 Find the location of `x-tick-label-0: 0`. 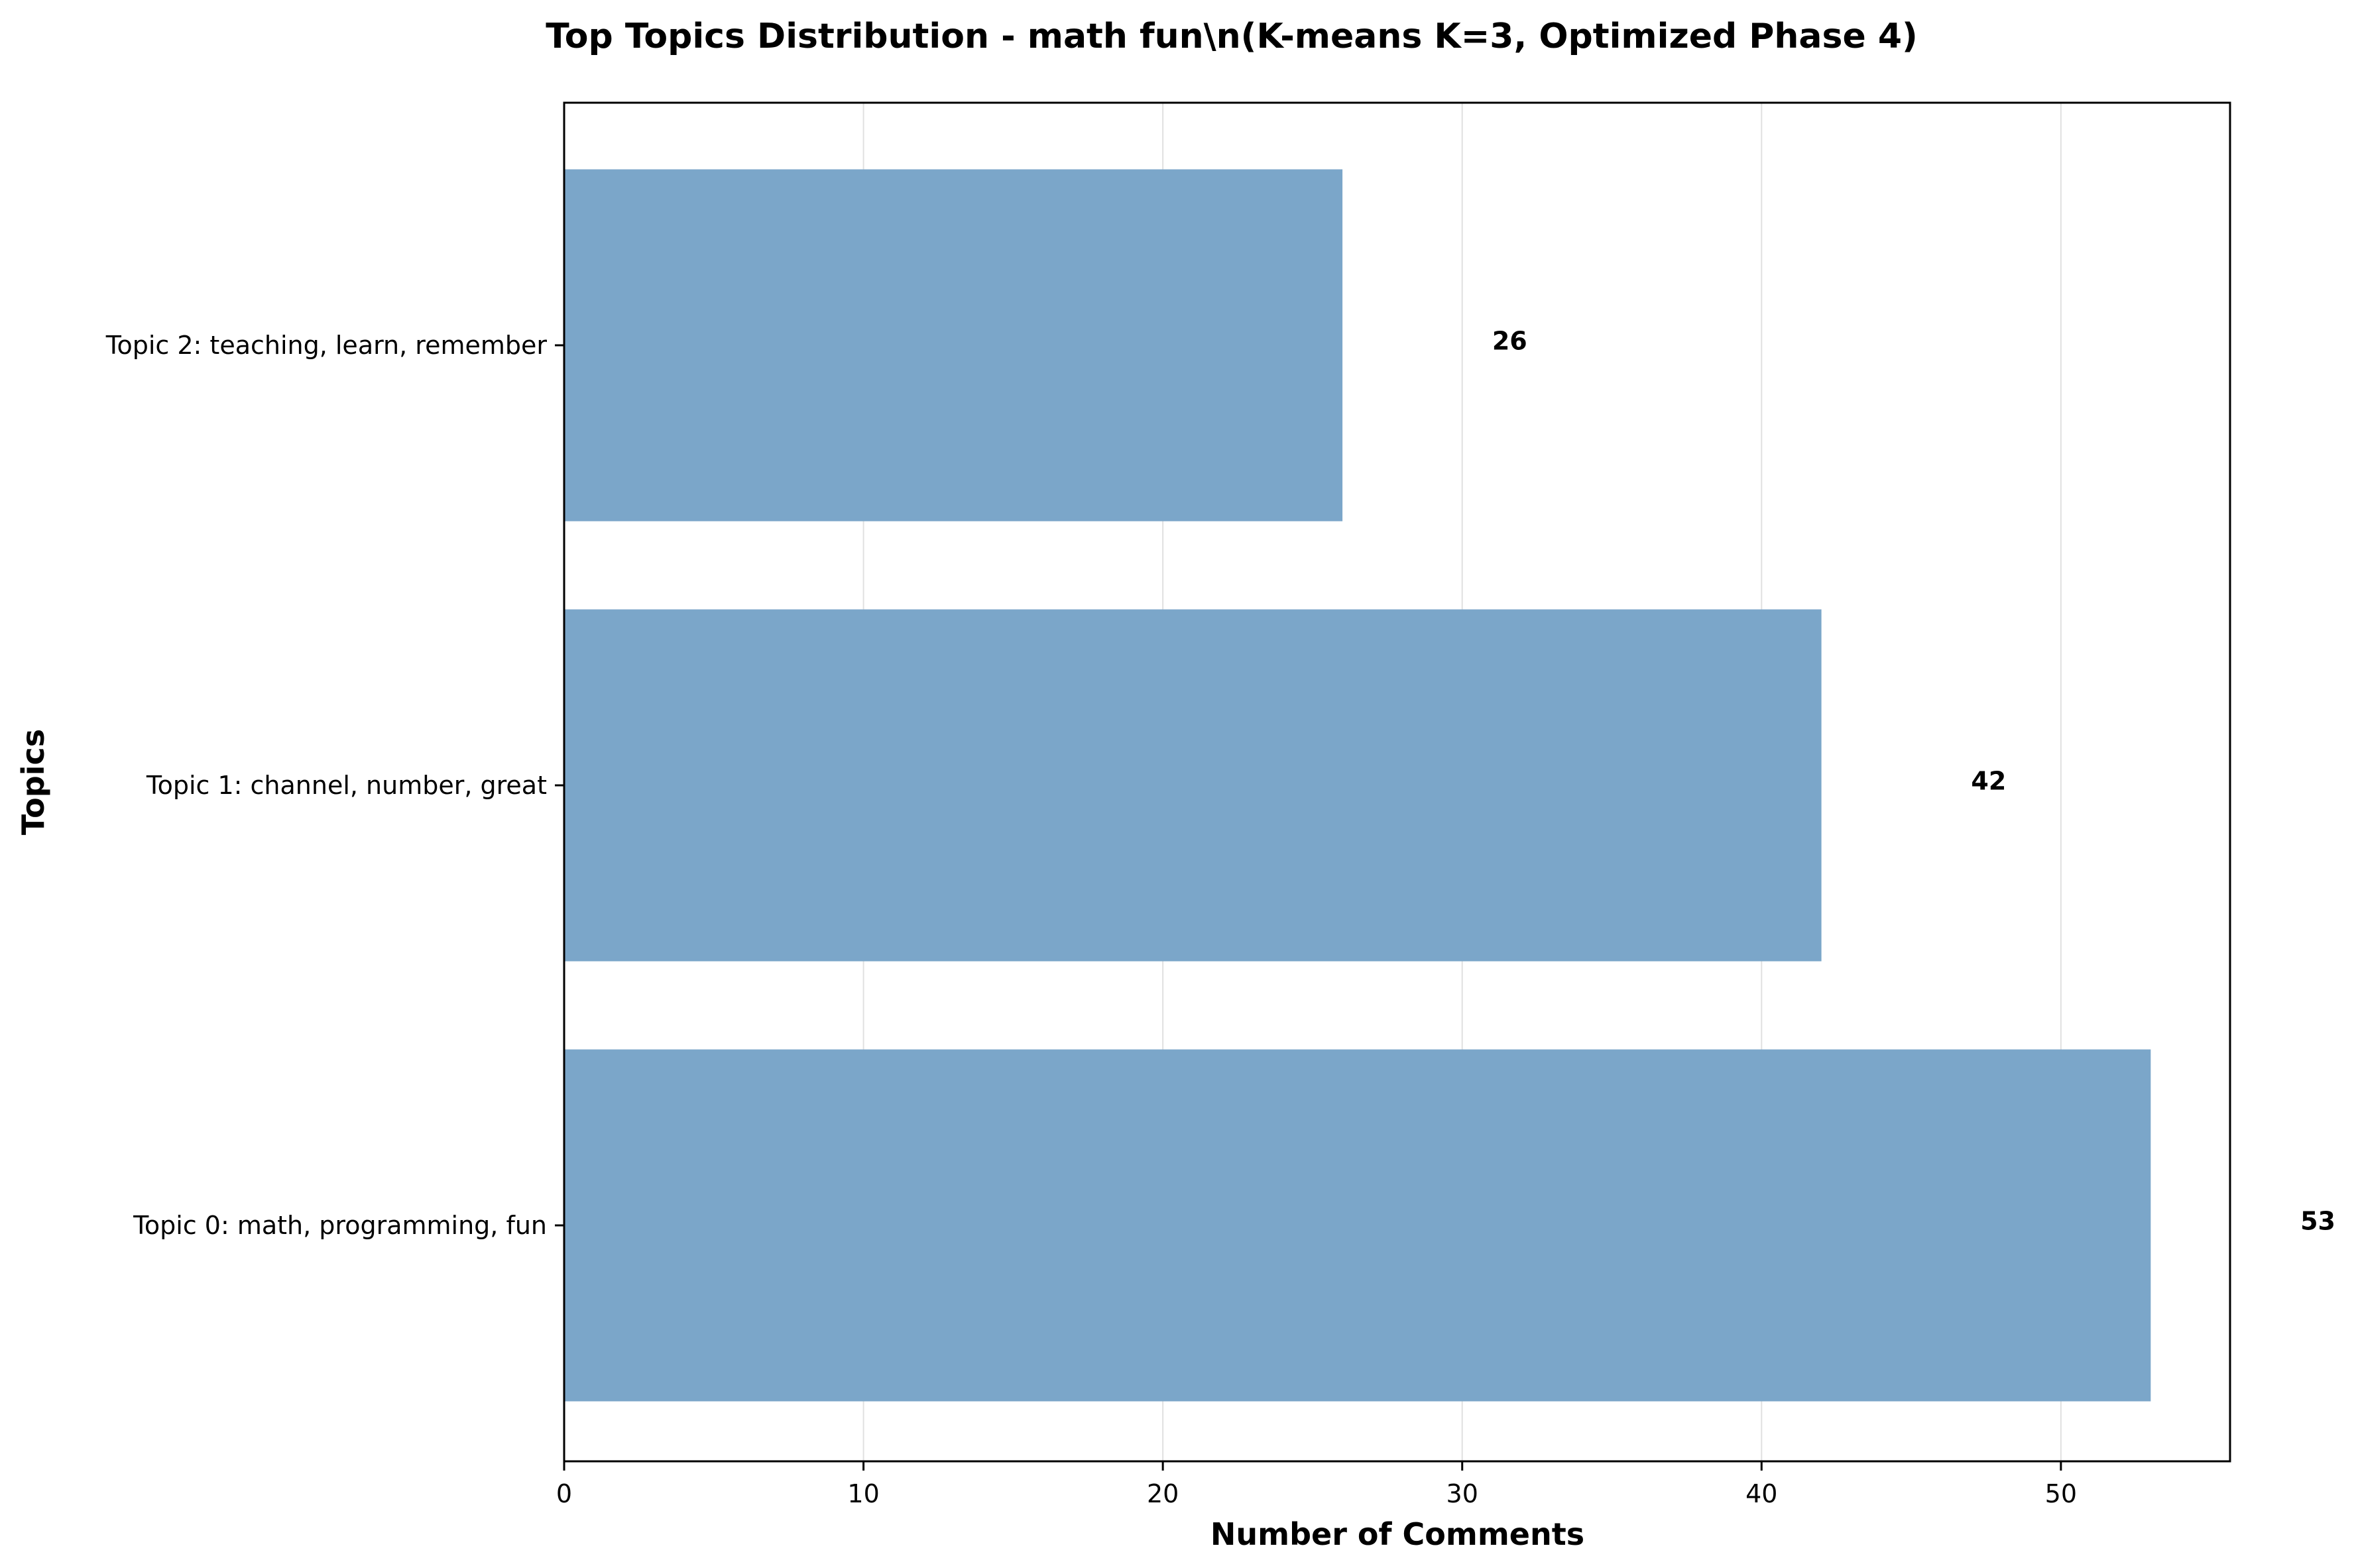

x-tick-label-0: 0 is located at coordinates (564, 1494).